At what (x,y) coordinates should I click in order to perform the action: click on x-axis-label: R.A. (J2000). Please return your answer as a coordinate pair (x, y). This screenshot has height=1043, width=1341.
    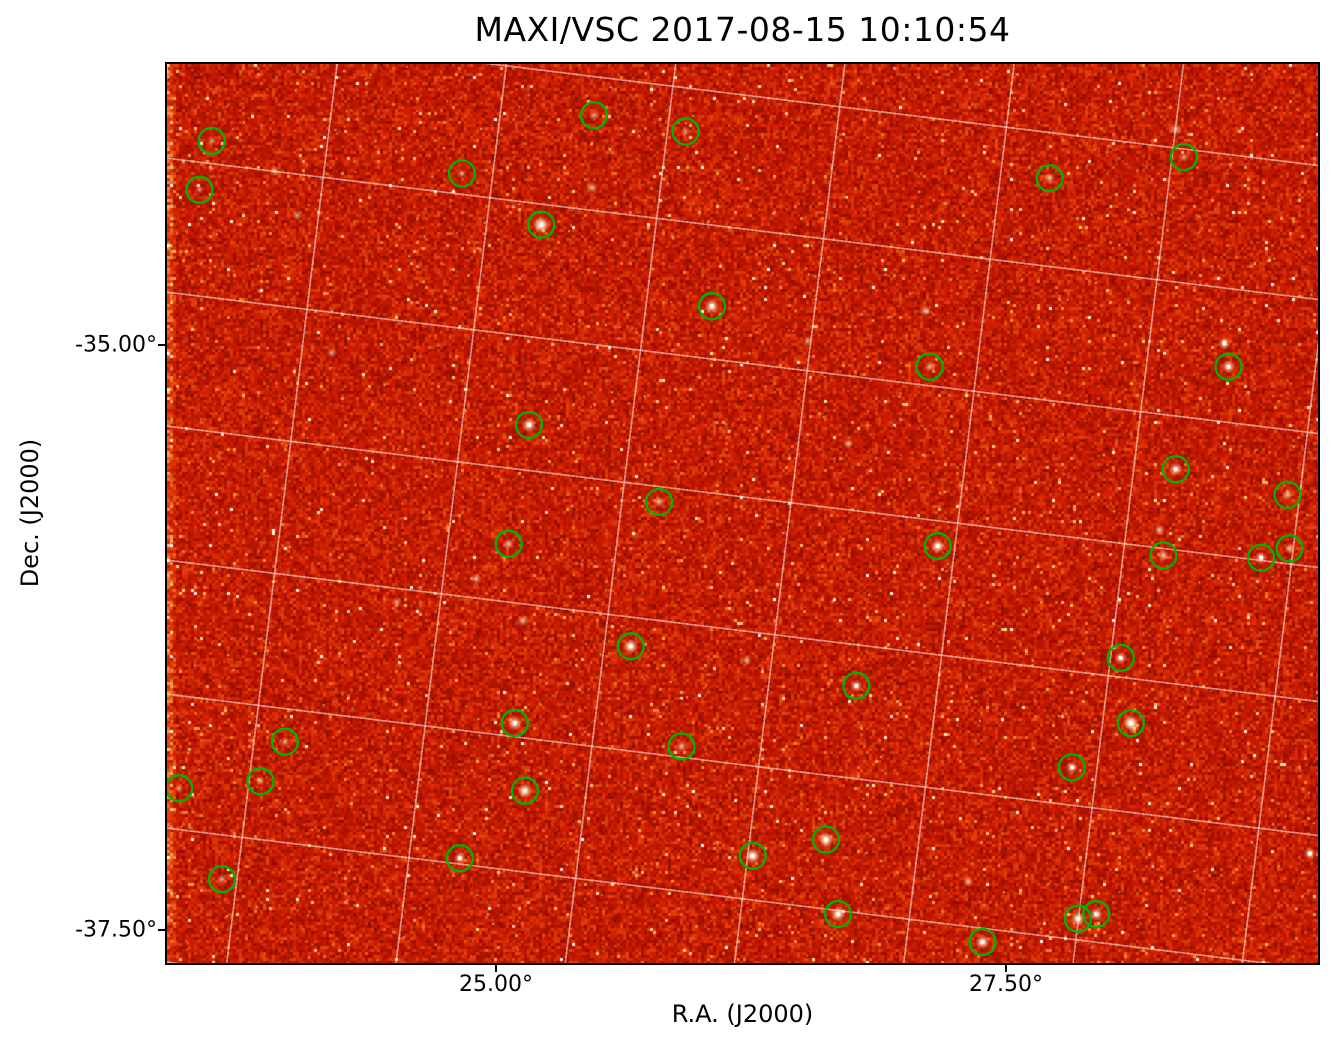
    Looking at the image, I should click on (742, 1014).